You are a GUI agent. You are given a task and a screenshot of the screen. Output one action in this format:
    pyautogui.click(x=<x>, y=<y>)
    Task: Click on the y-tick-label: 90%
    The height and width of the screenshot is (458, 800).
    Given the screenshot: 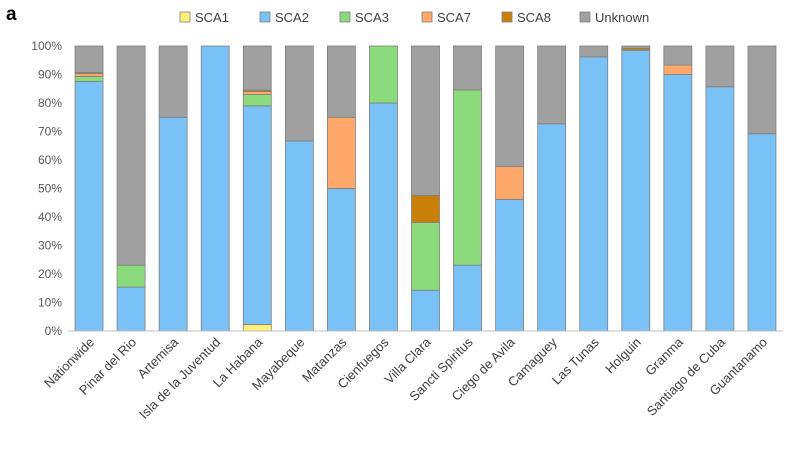 What is the action you would take?
    pyautogui.click(x=50, y=75)
    